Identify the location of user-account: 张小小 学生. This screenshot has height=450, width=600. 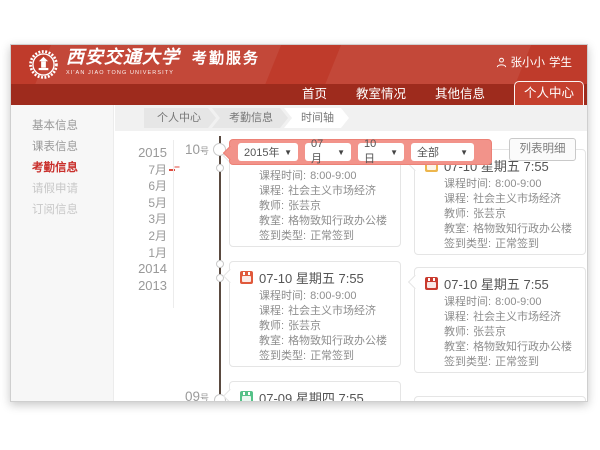
(534, 62).